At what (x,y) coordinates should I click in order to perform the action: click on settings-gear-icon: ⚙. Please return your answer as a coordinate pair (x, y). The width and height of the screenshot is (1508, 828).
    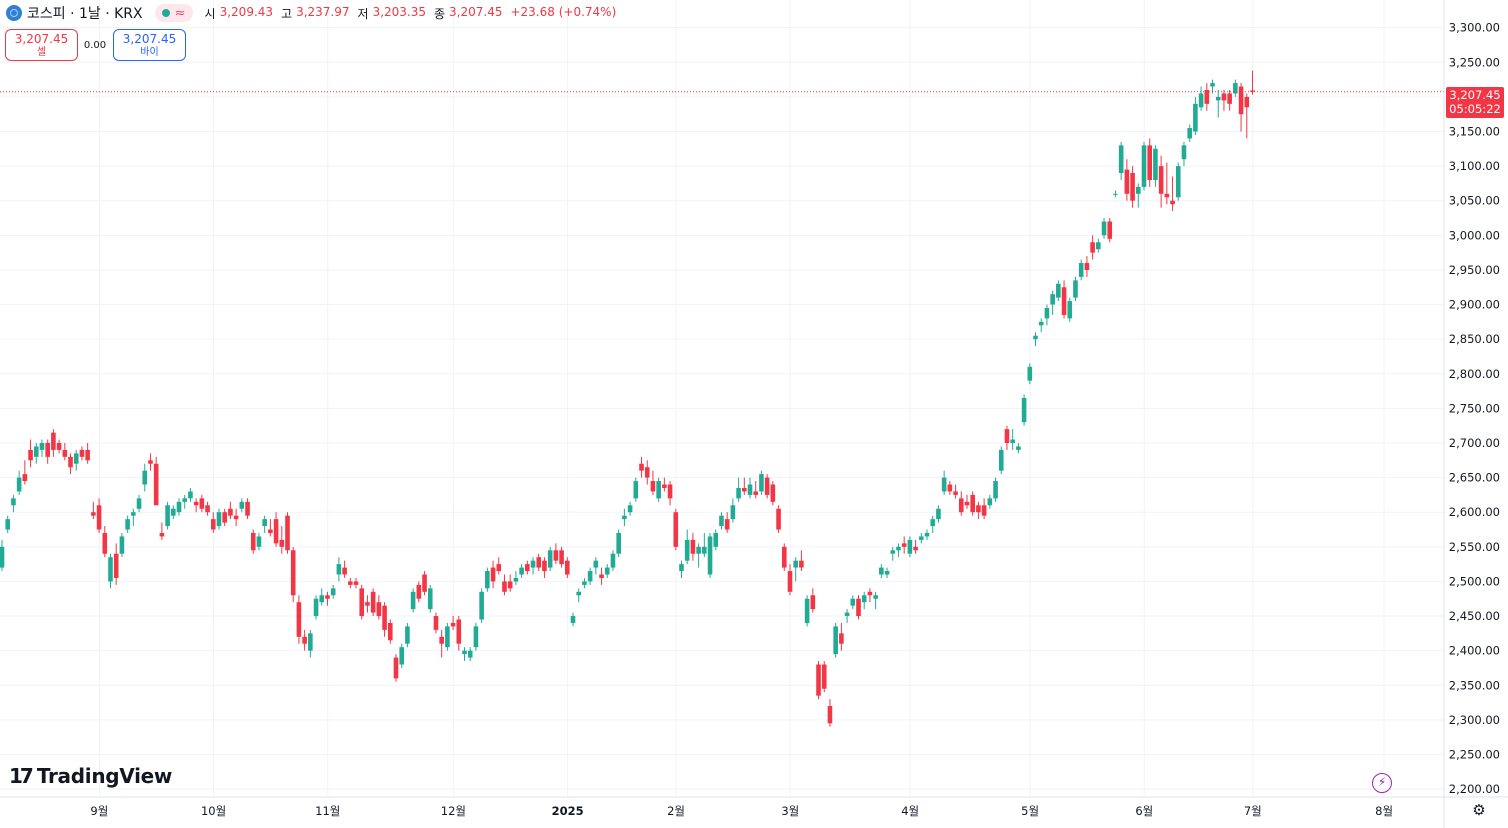
    Looking at the image, I should click on (1479, 810).